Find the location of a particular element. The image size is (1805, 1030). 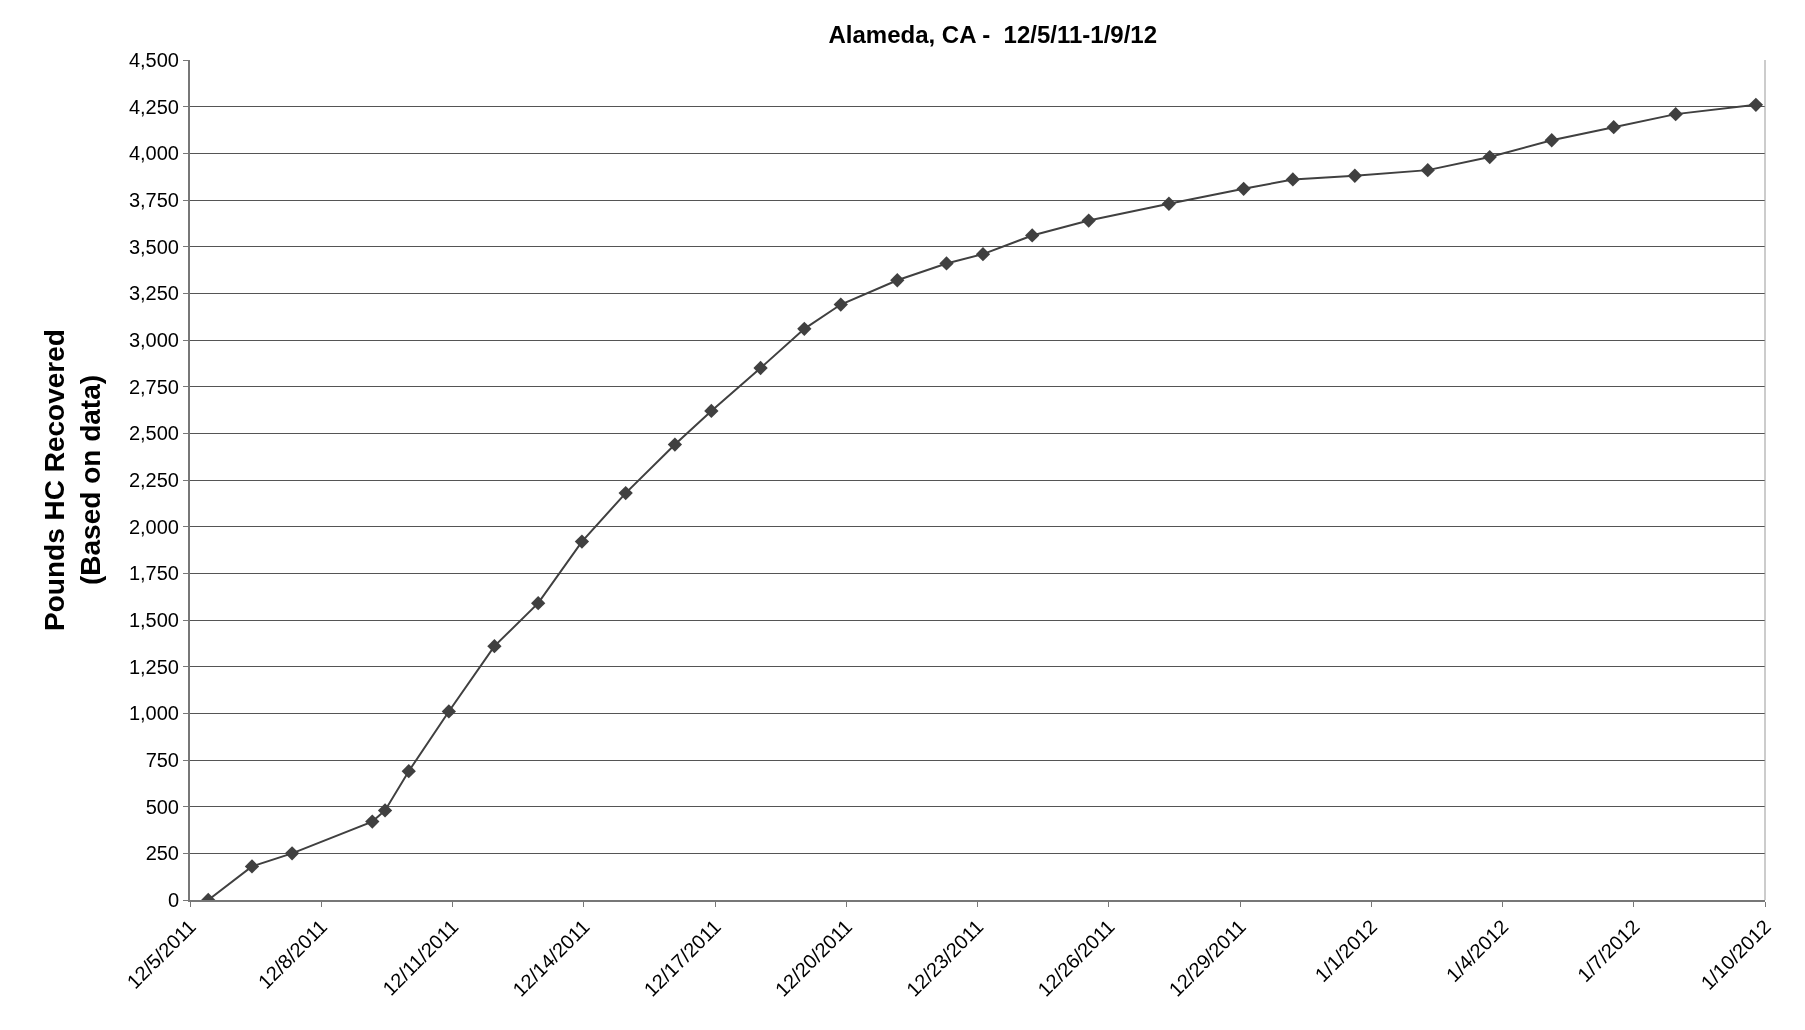

y-tick-label: 4,500 is located at coordinates (153, 60).